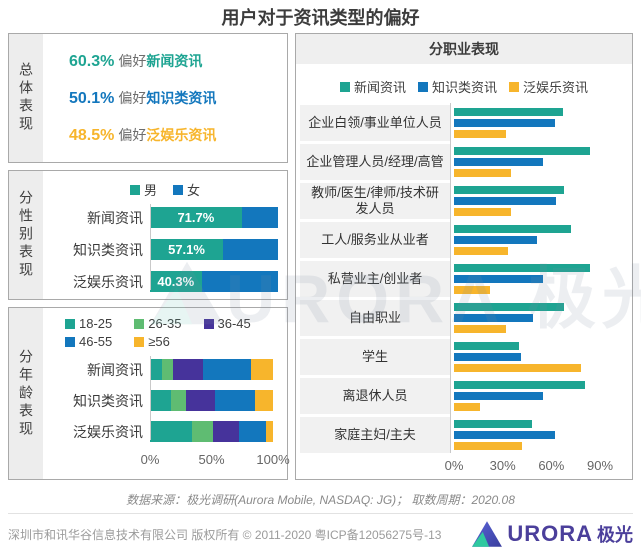 The width and height of the screenshot is (641, 558). I want to click on legend-item: ≥56, so click(152, 341).